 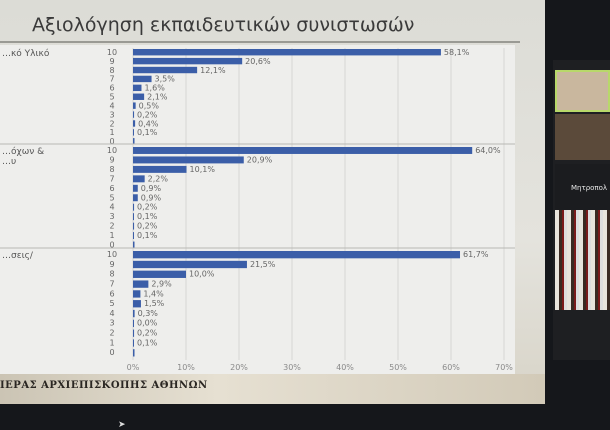 What do you see at coordinates (161, 283) in the screenshot?
I see `data-label: 2,9%` at bounding box center [161, 283].